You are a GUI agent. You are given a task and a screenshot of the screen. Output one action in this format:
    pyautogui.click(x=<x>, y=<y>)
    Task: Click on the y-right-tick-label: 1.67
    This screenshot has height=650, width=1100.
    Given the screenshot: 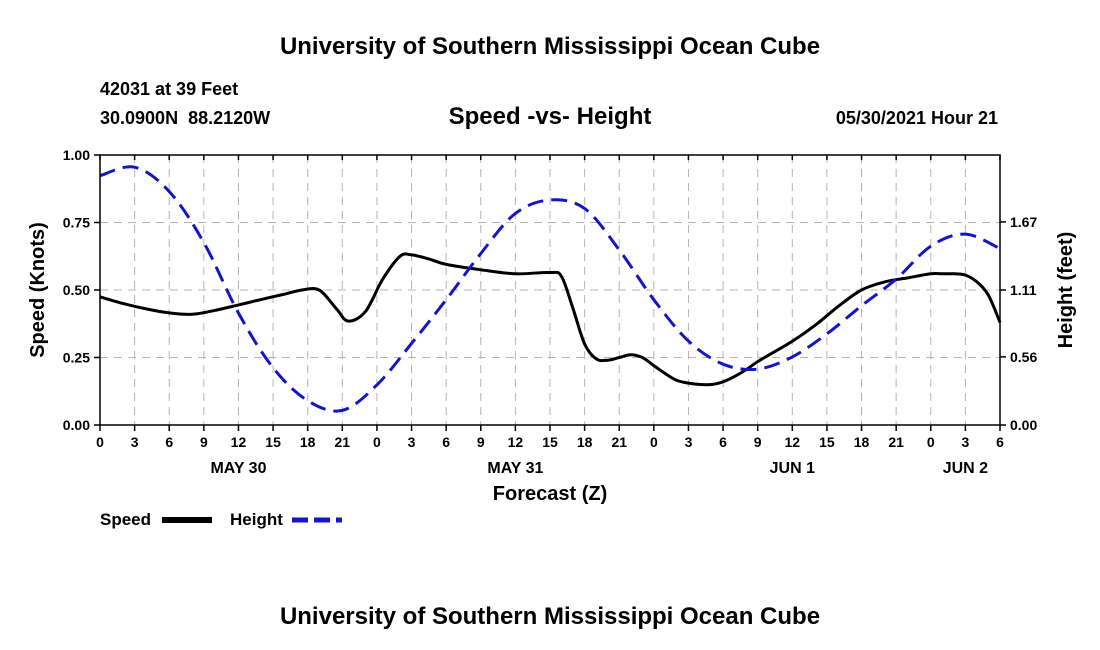 What is the action you would take?
    pyautogui.click(x=1023, y=222)
    